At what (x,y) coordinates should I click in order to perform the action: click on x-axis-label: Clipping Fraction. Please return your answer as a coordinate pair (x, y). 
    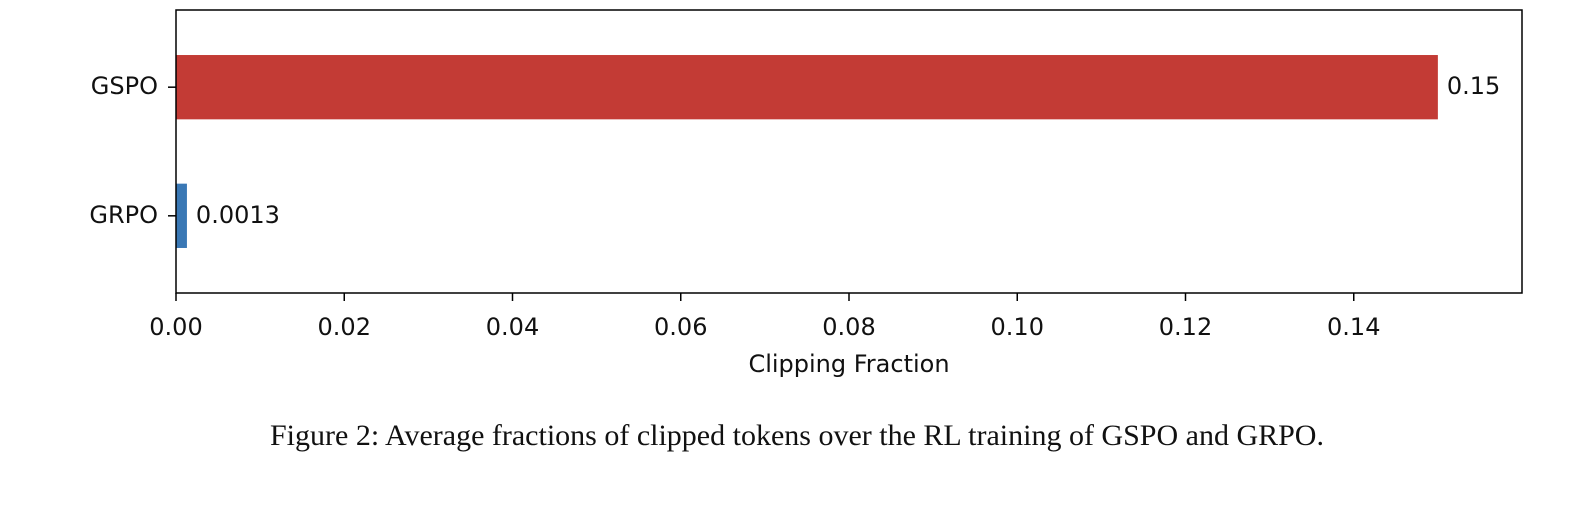
    Looking at the image, I should click on (848, 364).